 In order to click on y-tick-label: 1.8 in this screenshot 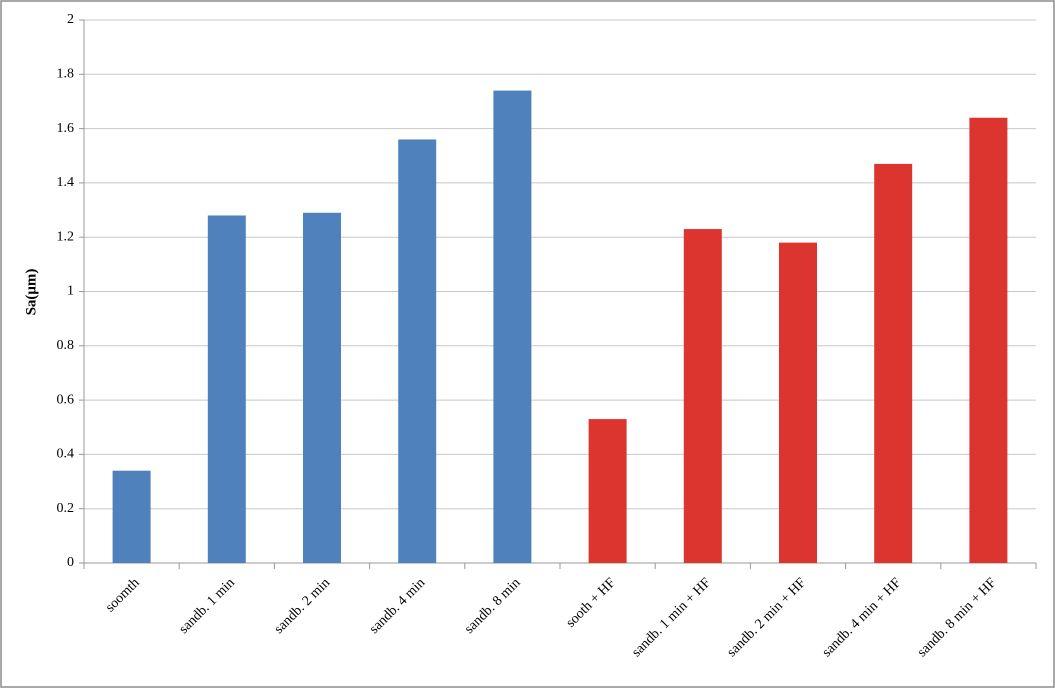, I will do `click(66, 74)`.